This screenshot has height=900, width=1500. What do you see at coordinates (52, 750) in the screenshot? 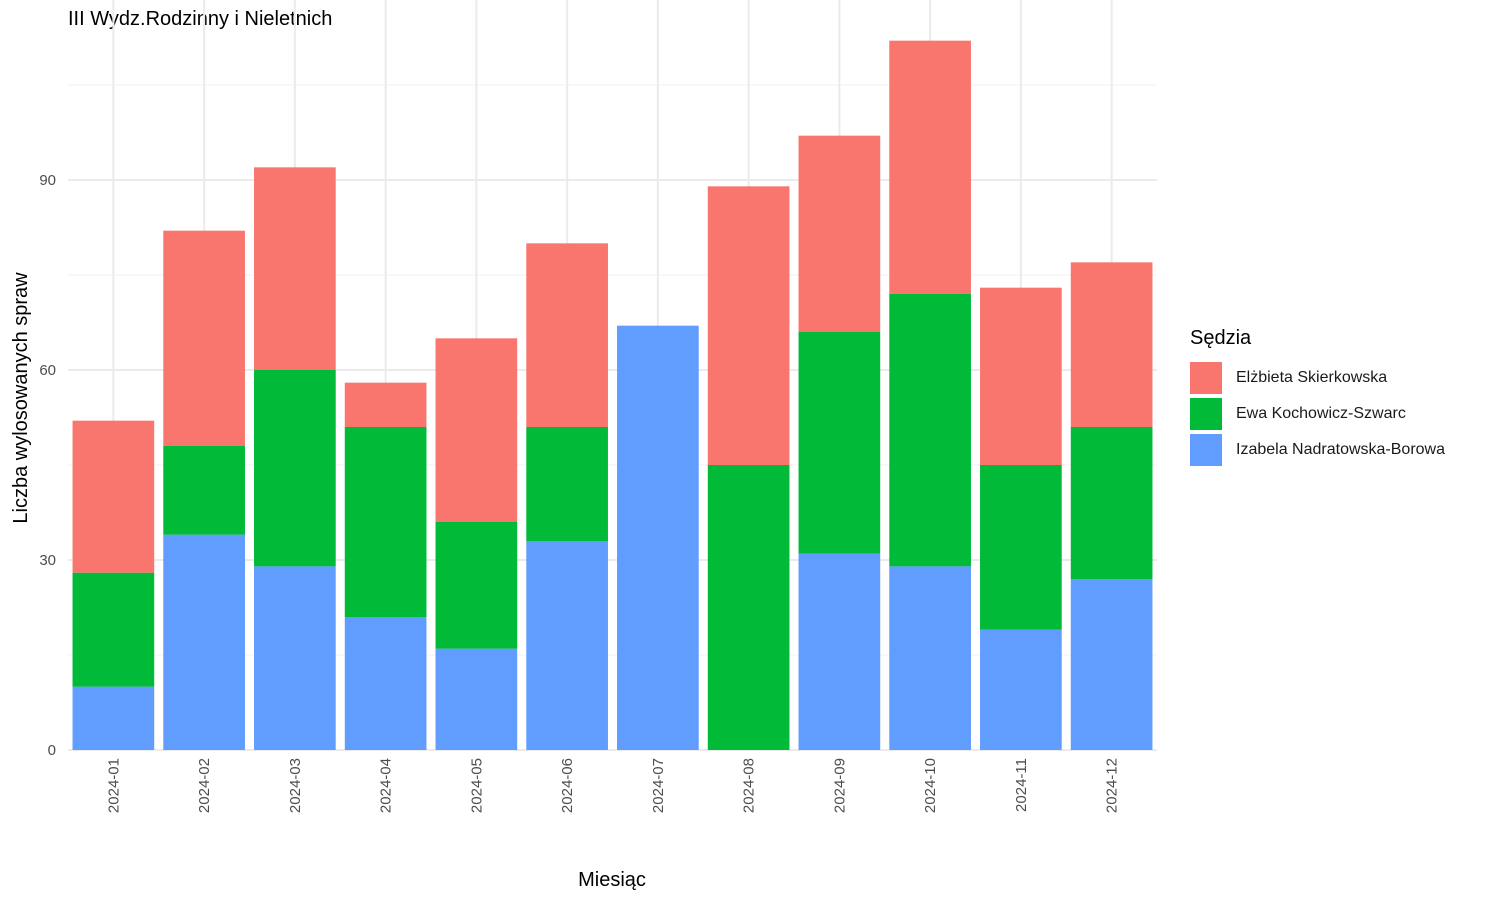
I see `y-tick-label: 0` at bounding box center [52, 750].